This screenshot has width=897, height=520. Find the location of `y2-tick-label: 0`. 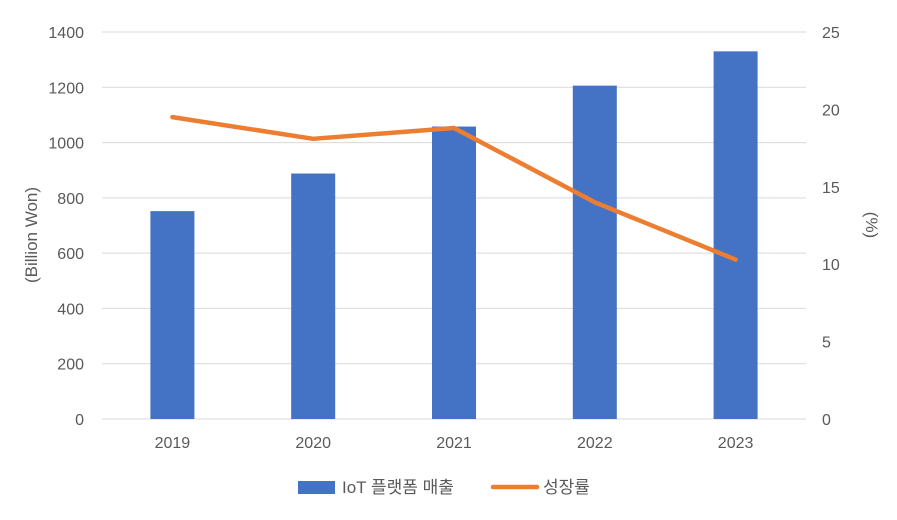

y2-tick-label: 0 is located at coordinates (826, 420).